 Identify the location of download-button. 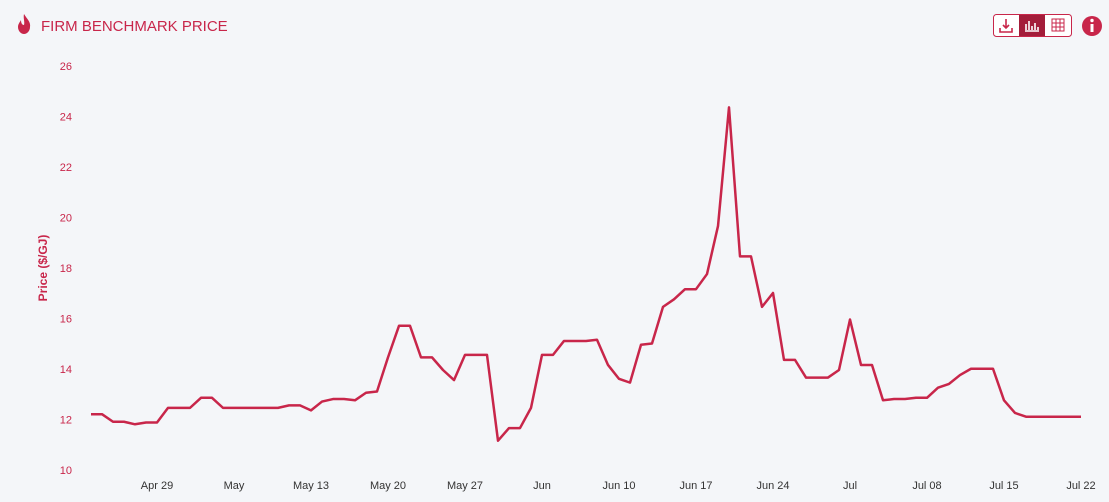
(1006, 26).